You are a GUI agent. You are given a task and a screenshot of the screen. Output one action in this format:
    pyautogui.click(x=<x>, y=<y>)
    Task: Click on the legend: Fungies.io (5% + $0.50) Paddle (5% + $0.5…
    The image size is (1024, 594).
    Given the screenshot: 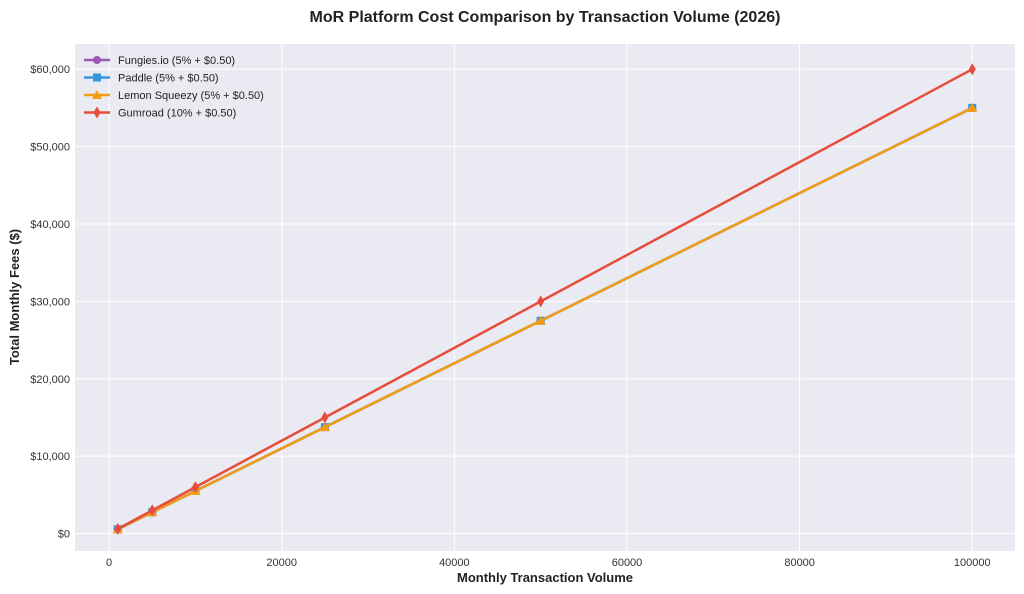 What is the action you would take?
    pyautogui.click(x=174, y=87)
    